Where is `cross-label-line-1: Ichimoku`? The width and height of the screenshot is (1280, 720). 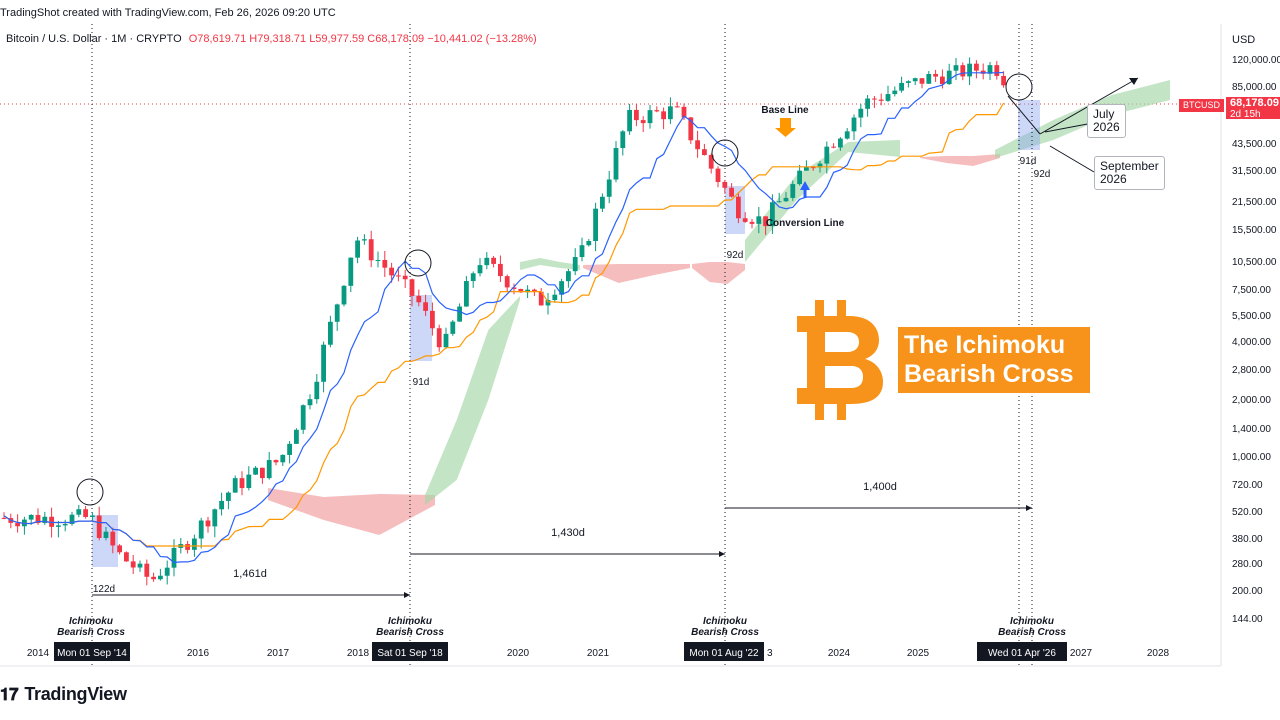
cross-label-line-1: Ichimoku is located at coordinates (410, 621).